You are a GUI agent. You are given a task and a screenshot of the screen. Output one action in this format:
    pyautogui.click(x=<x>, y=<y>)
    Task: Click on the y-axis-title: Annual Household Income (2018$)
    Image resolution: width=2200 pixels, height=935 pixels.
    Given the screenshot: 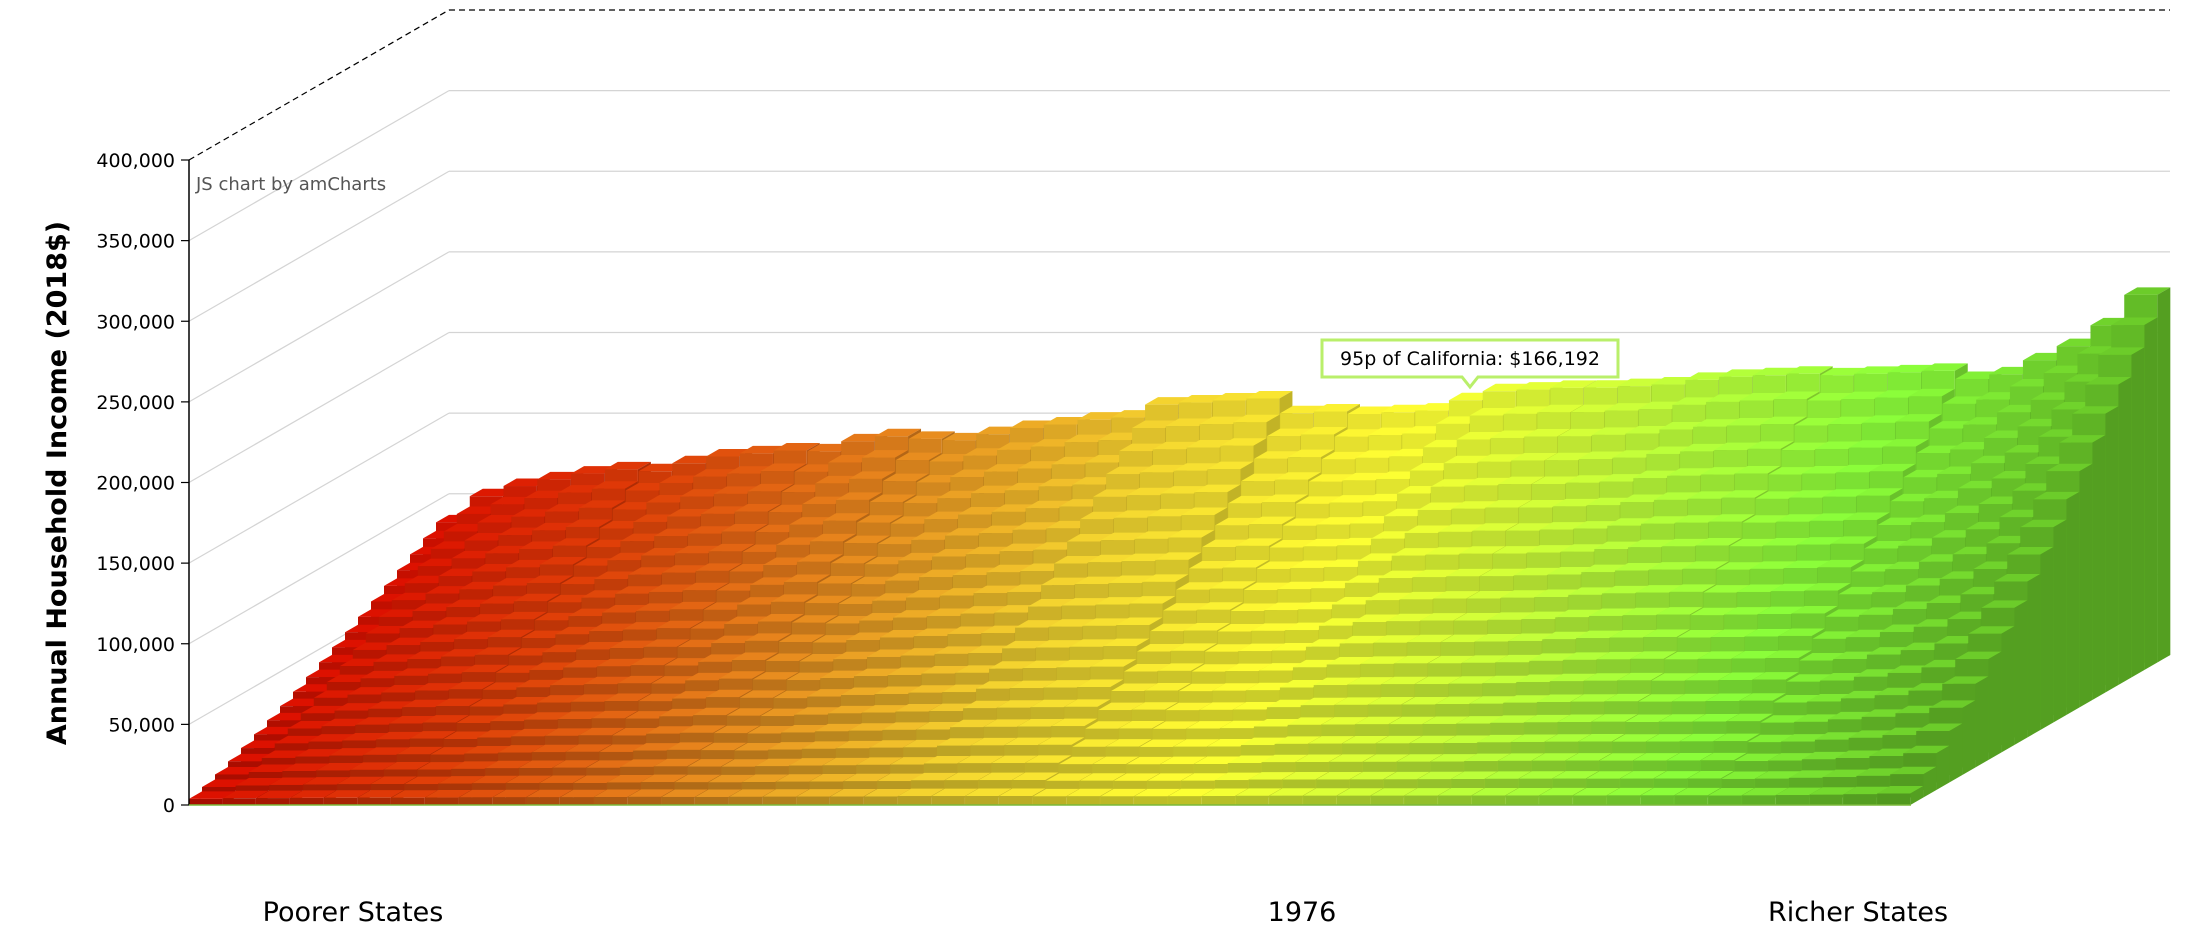 What is the action you would take?
    pyautogui.click(x=57, y=483)
    